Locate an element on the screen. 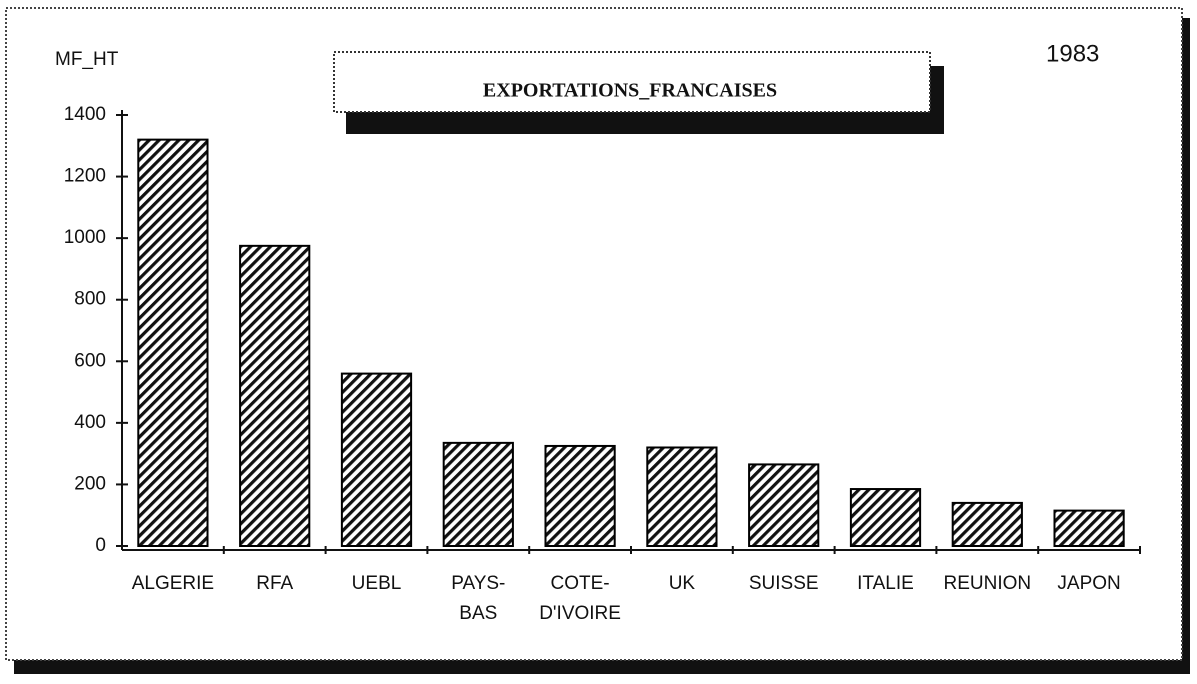 Image resolution: width=1197 pixels, height=684 pixels. x-tick-label-line: UK is located at coordinates (682, 583).